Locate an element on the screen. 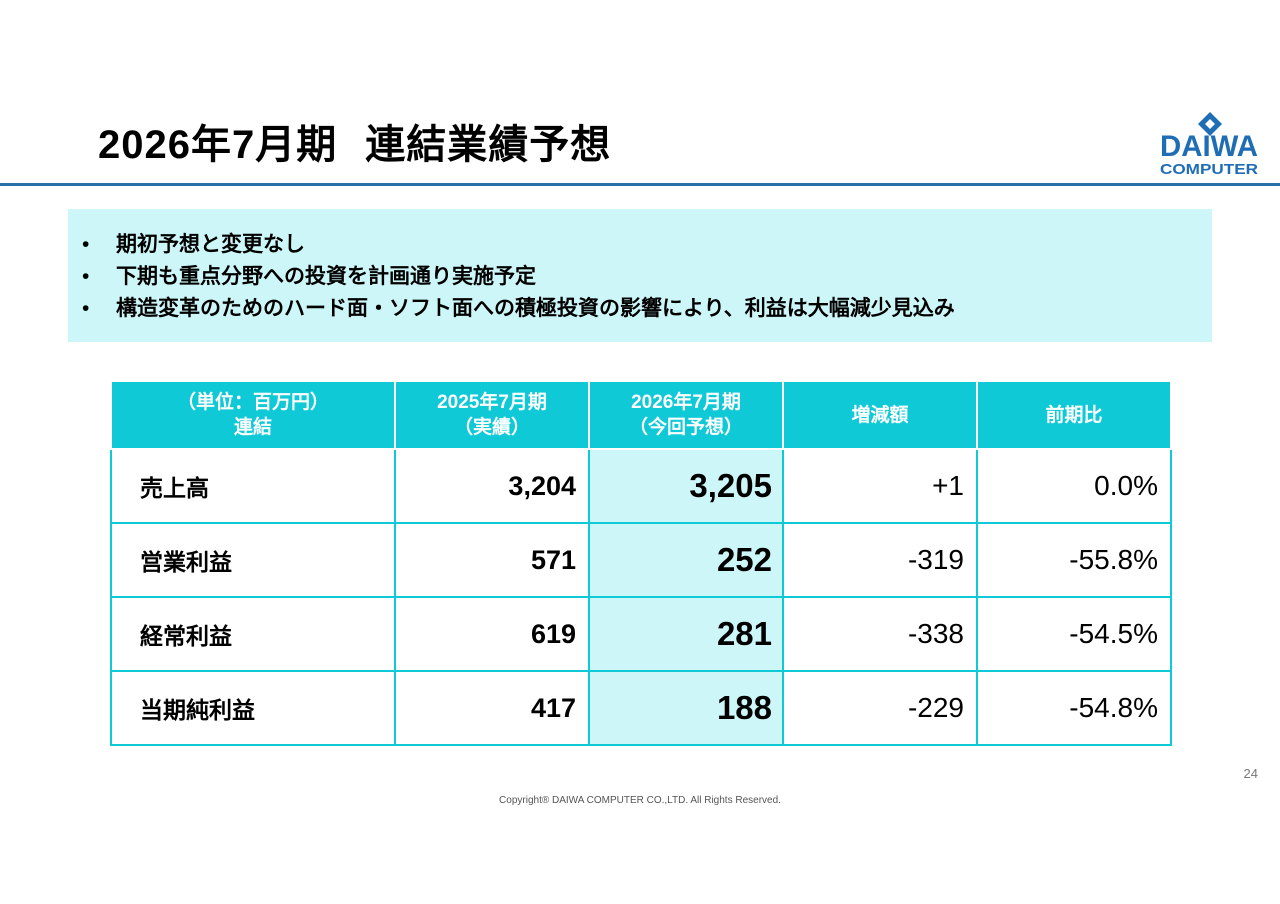 The image size is (1280, 904). table-row: 売上高 3,204 3,205 +1 0.0% is located at coordinates (641, 486).